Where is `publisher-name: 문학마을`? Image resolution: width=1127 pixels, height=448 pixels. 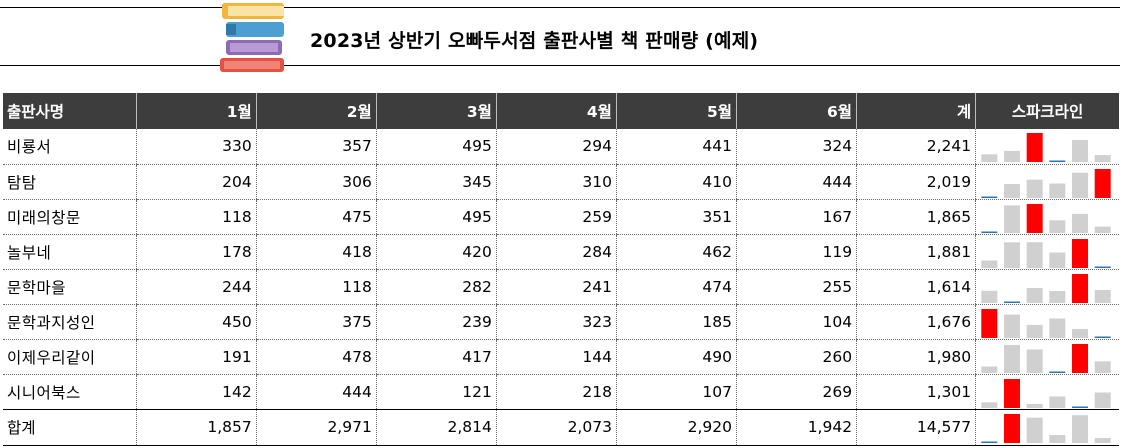
publisher-name: 문학마을 is located at coordinates (70, 287).